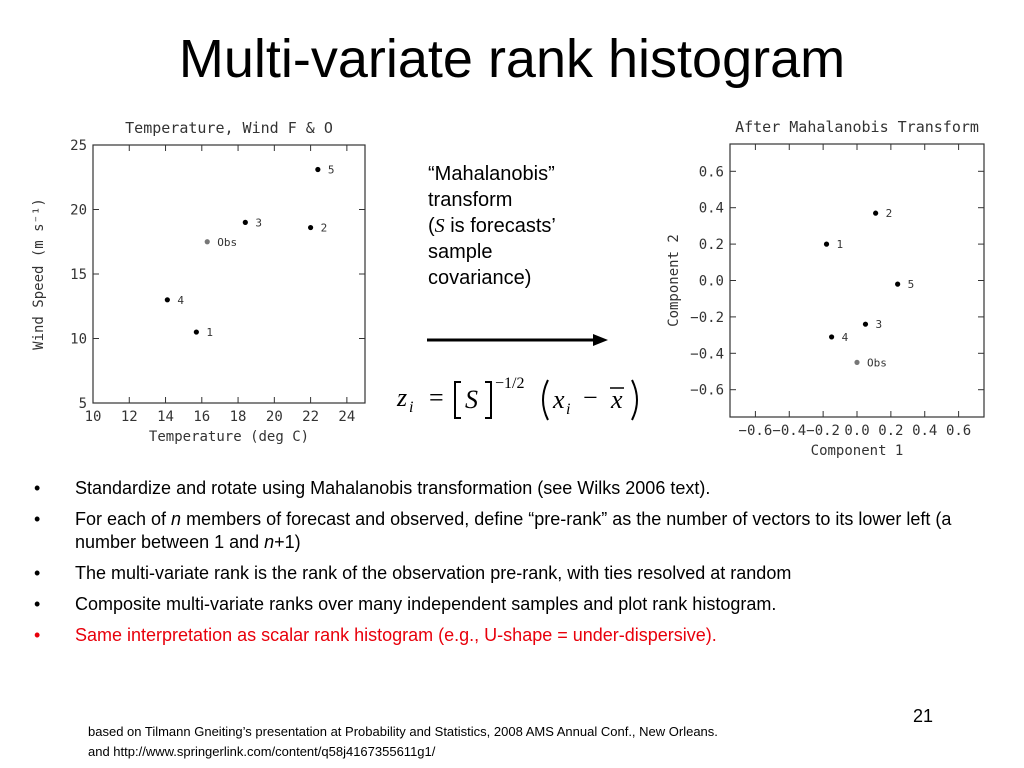 Image resolution: width=1024 pixels, height=768 pixels. Describe the element at coordinates (165, 417) in the screenshot. I see `x-tick-label: 14` at that location.